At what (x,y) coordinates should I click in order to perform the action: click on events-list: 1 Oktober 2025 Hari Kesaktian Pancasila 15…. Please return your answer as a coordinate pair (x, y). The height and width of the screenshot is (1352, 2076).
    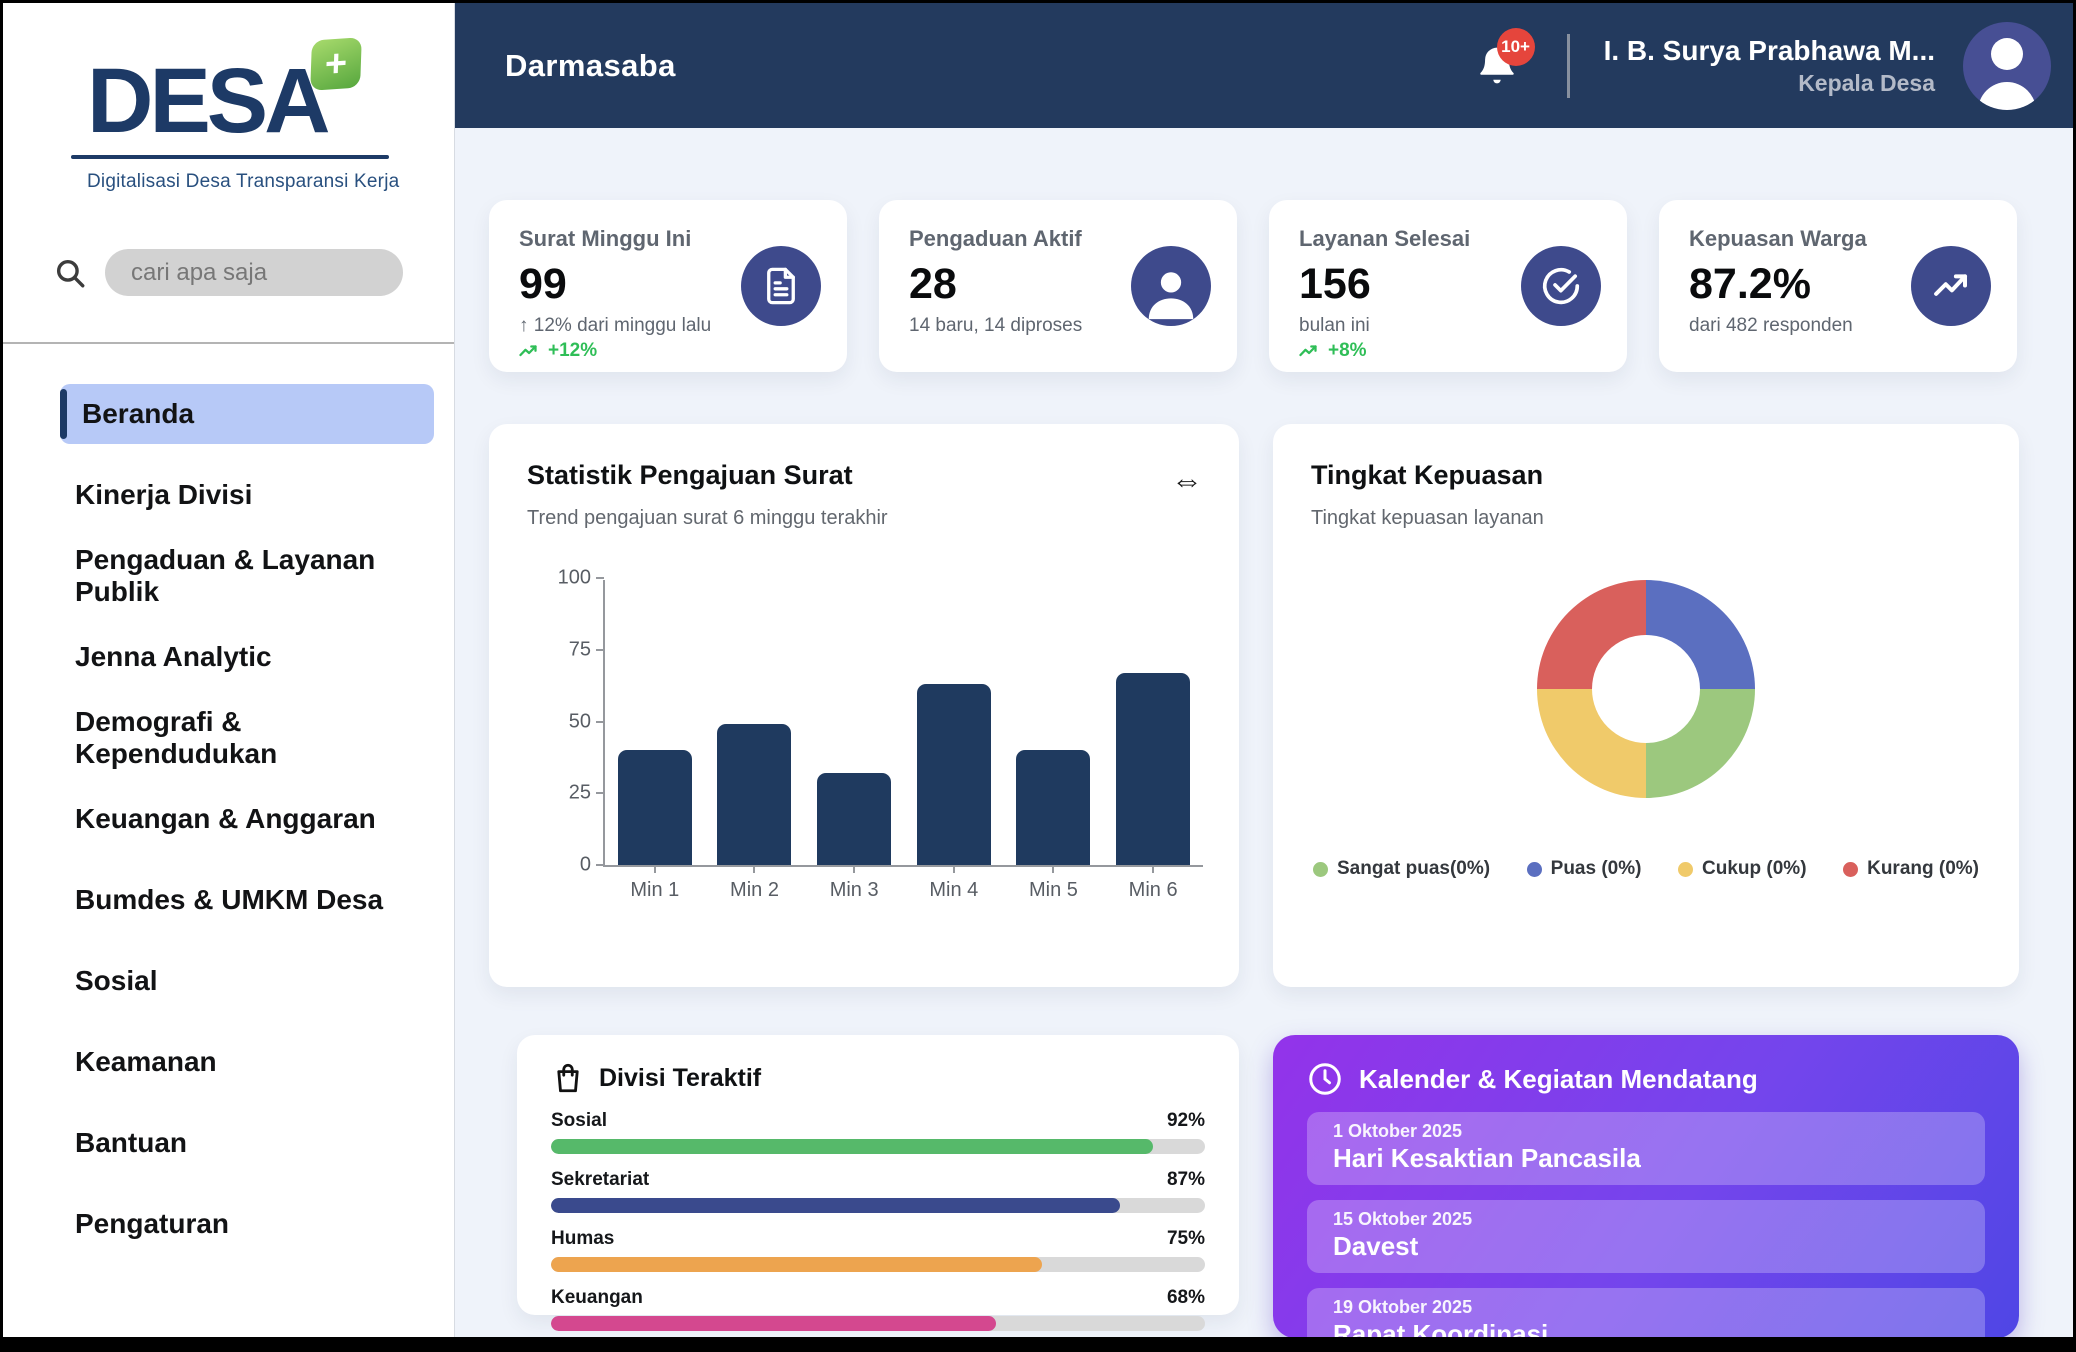
    Looking at the image, I should click on (1646, 1224).